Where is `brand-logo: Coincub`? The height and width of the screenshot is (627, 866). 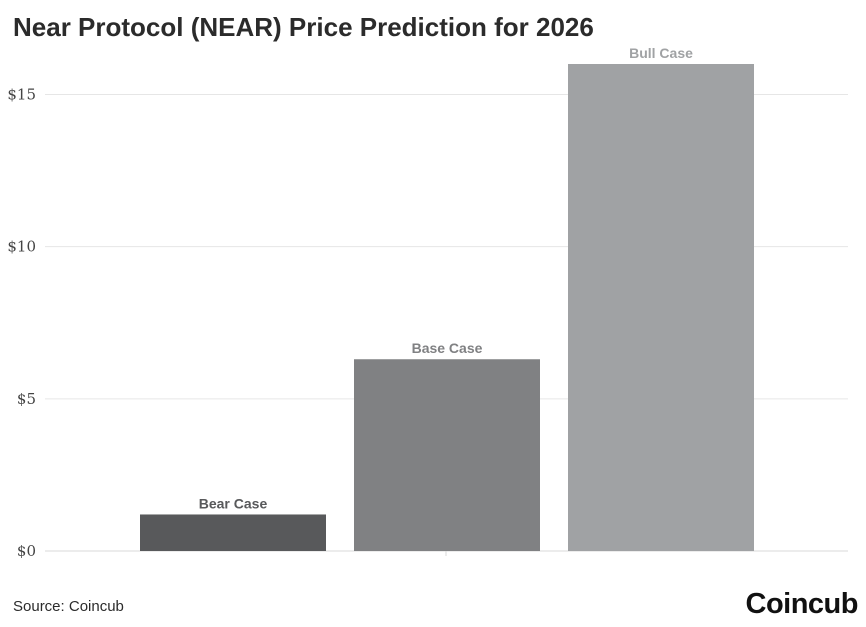 brand-logo: Coincub is located at coordinates (802, 604).